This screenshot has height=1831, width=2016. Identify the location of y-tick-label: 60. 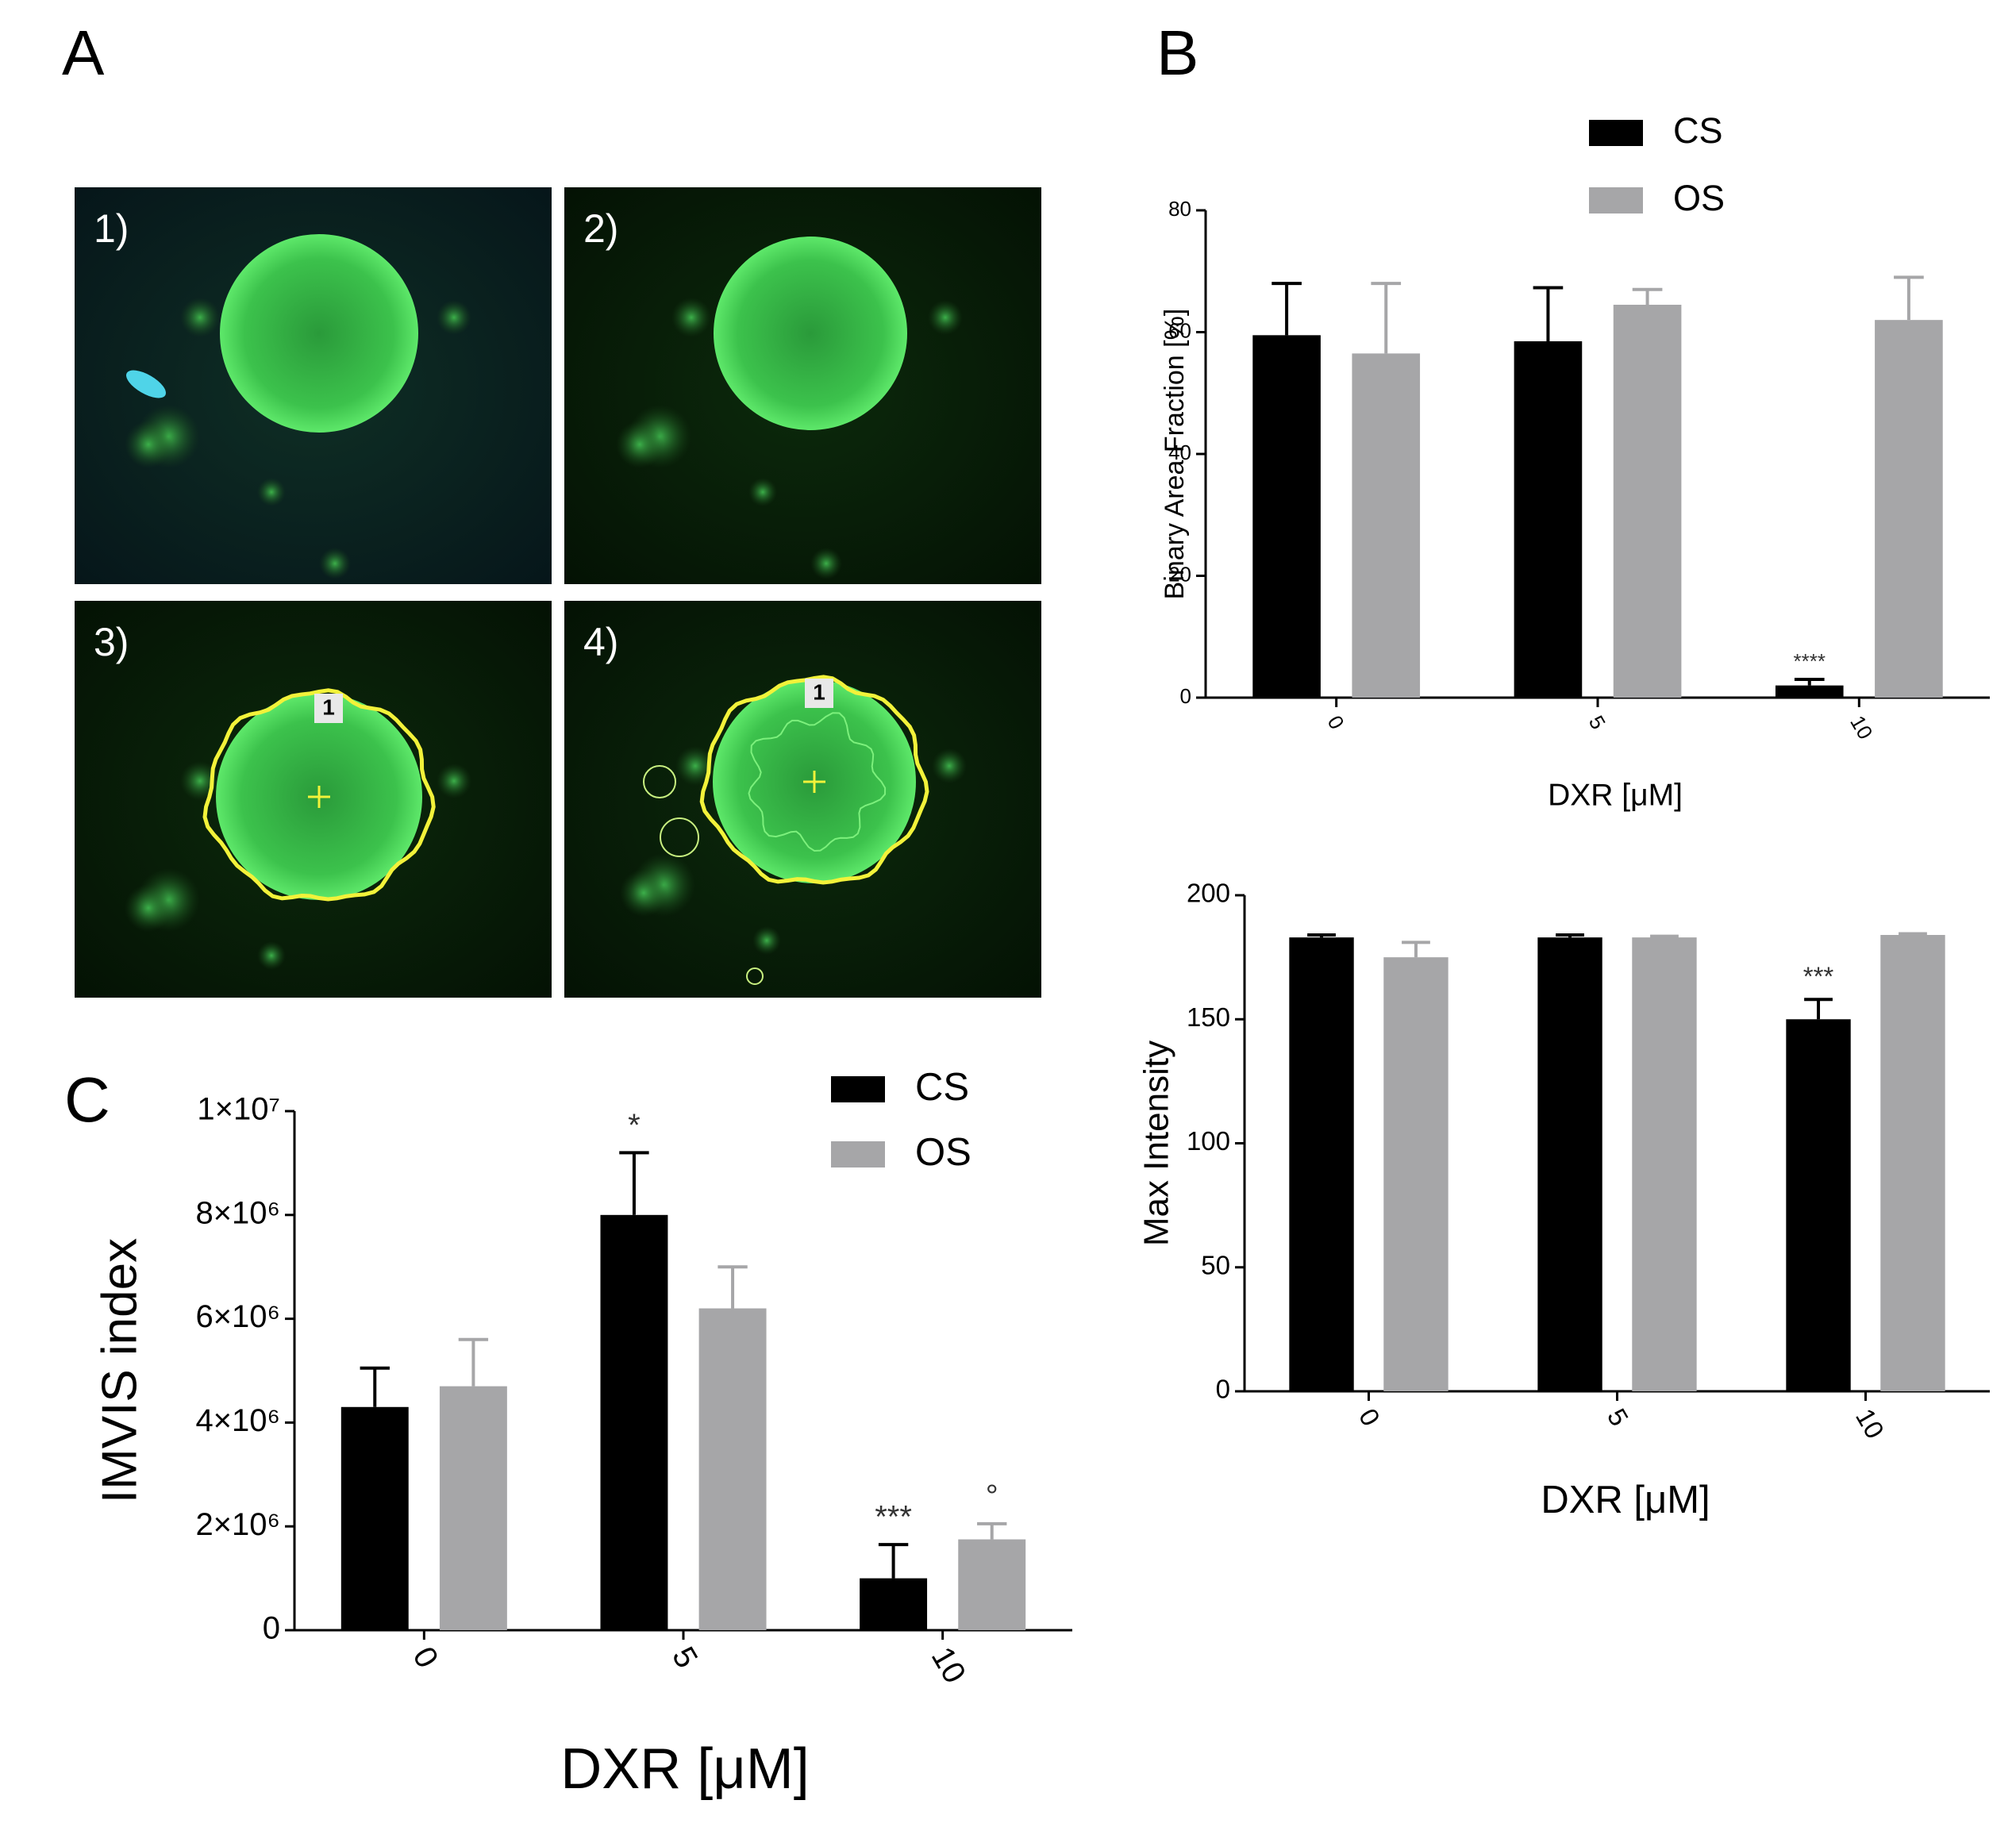
(1179, 330).